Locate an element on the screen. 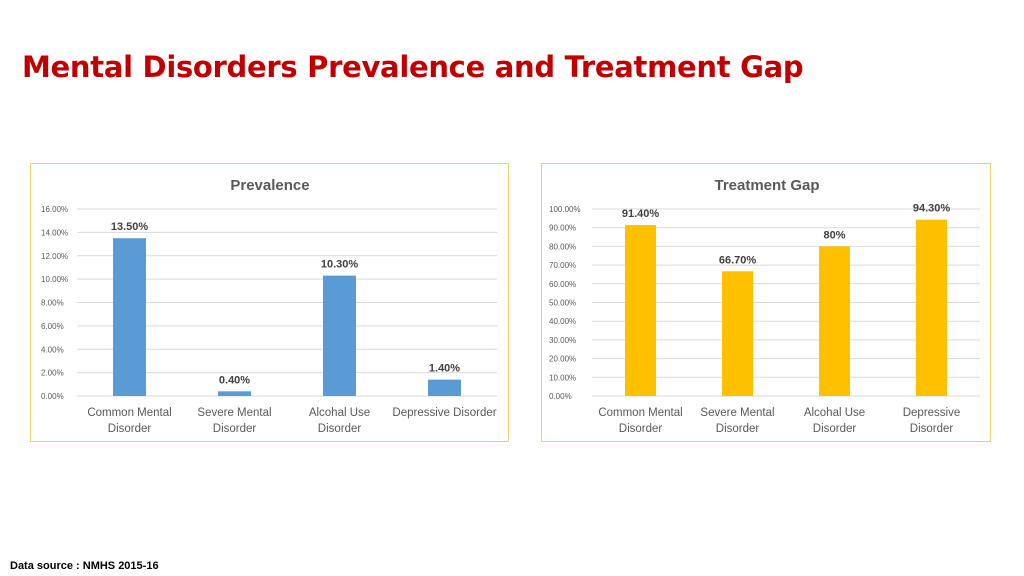  treatment-gap-y-tick-label: 80.00% is located at coordinates (562, 246).